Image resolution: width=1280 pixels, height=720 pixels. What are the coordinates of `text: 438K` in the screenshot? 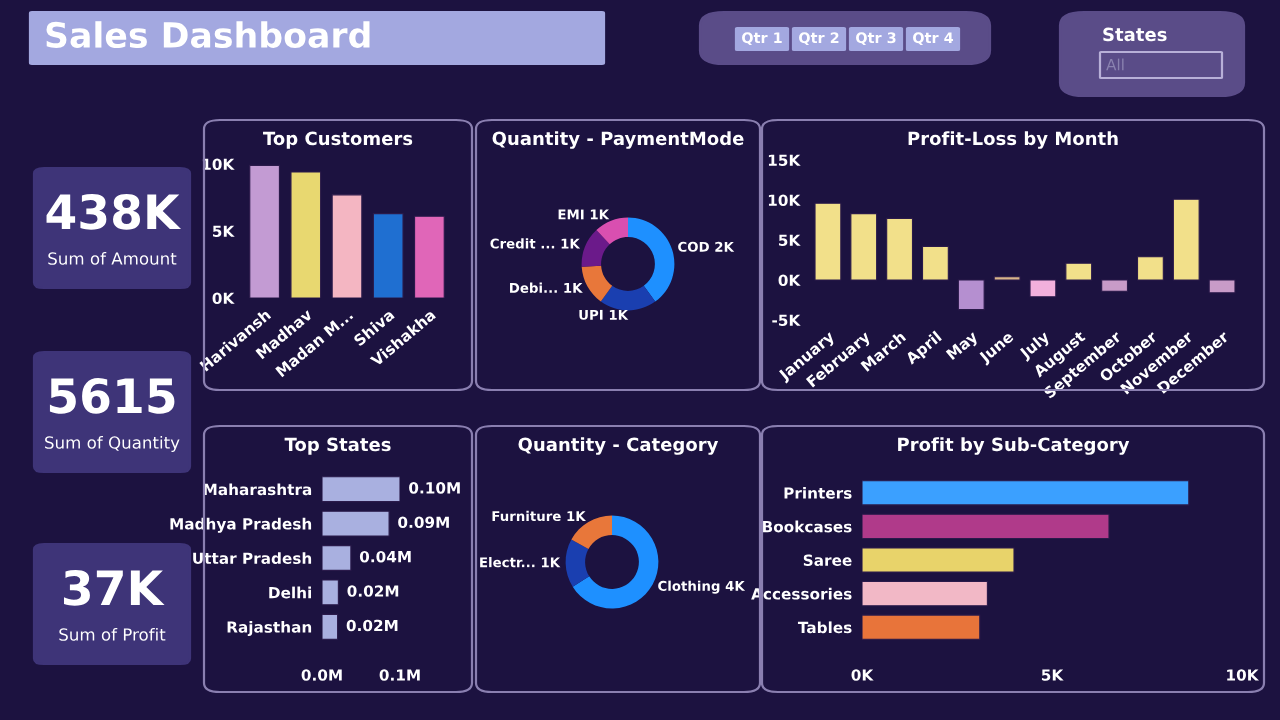 It's located at (114, 211).